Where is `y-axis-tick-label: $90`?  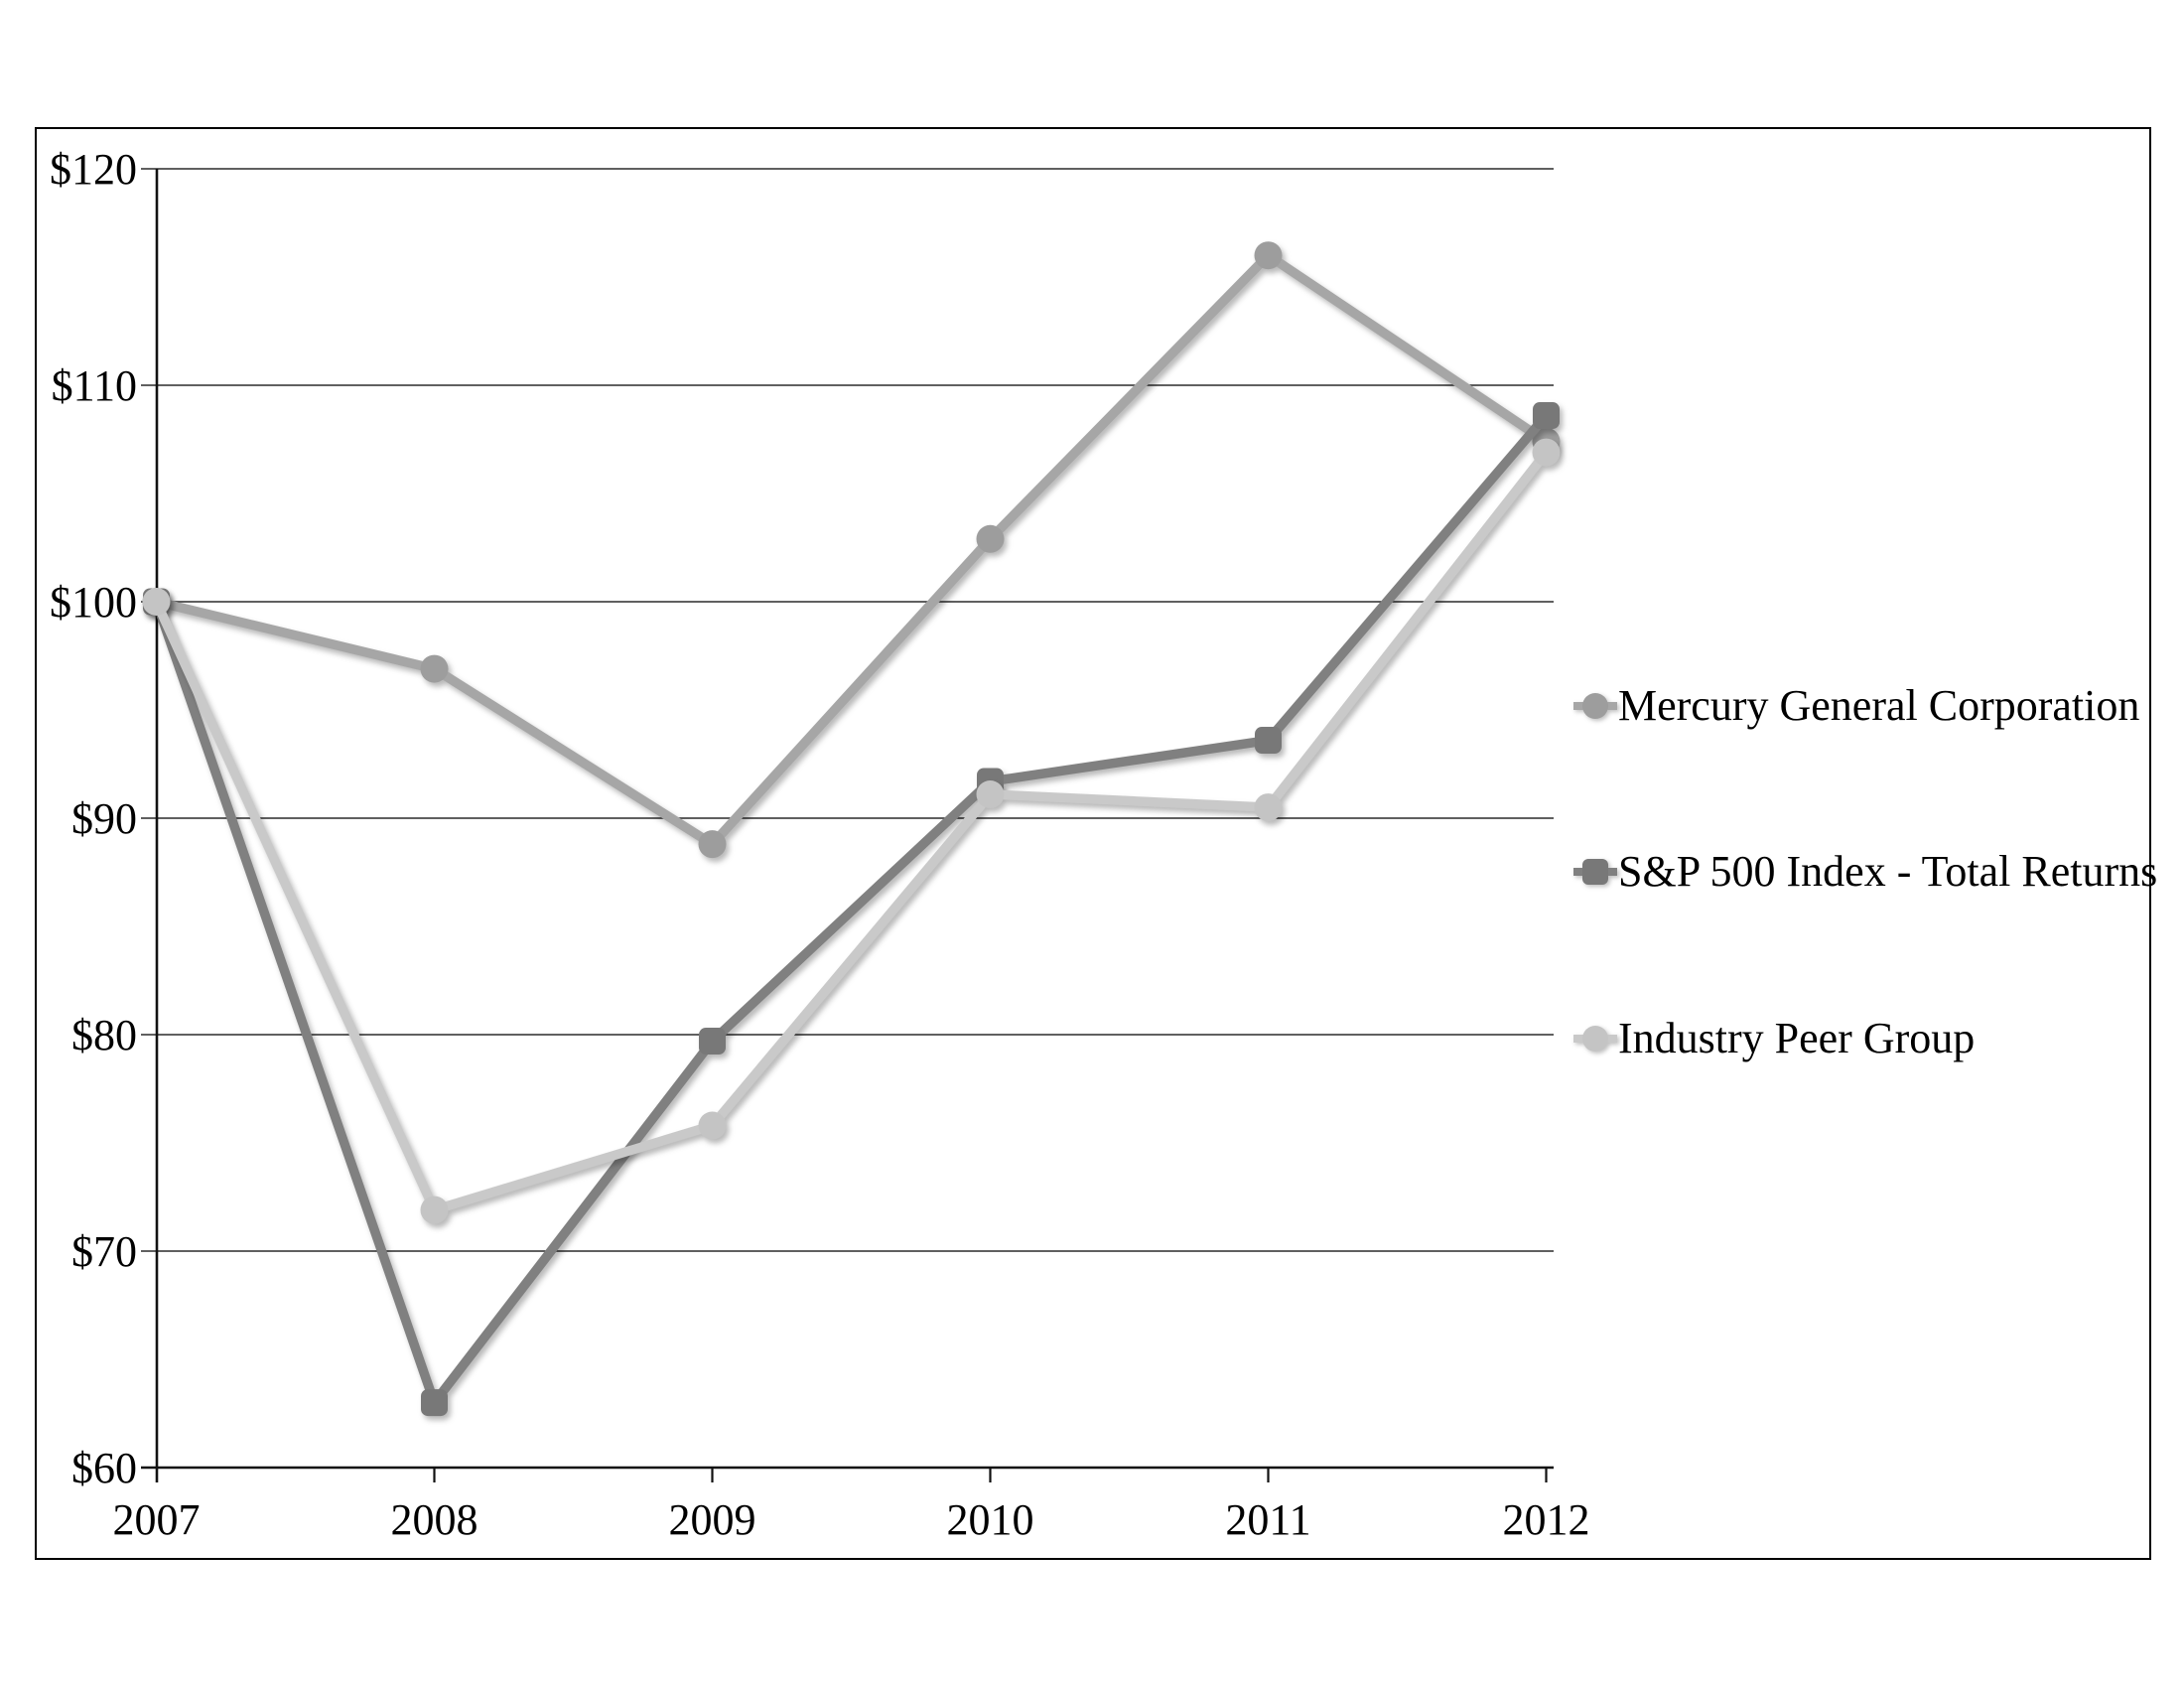 y-axis-tick-label: $90 is located at coordinates (104, 818).